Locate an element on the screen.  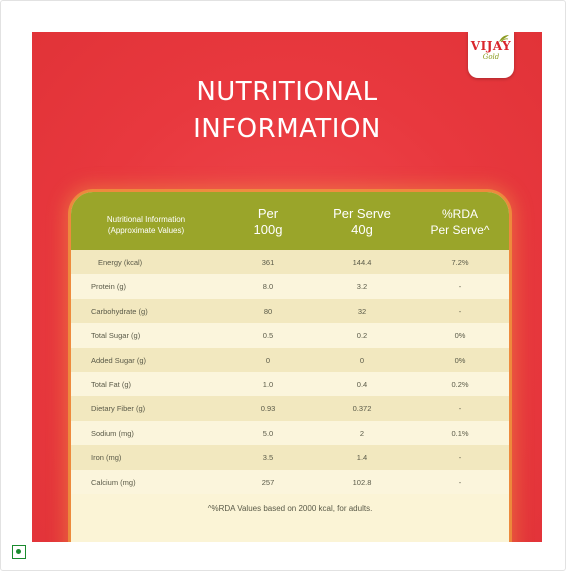
value-per-100g: 3.5 is located at coordinates (268, 458).